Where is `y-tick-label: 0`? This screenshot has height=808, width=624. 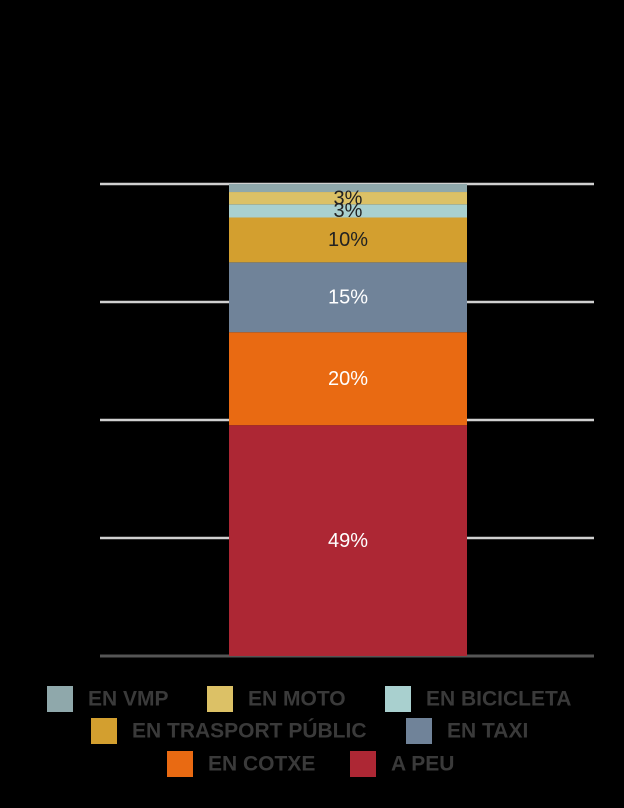
y-tick-label: 0 is located at coordinates (88, 655).